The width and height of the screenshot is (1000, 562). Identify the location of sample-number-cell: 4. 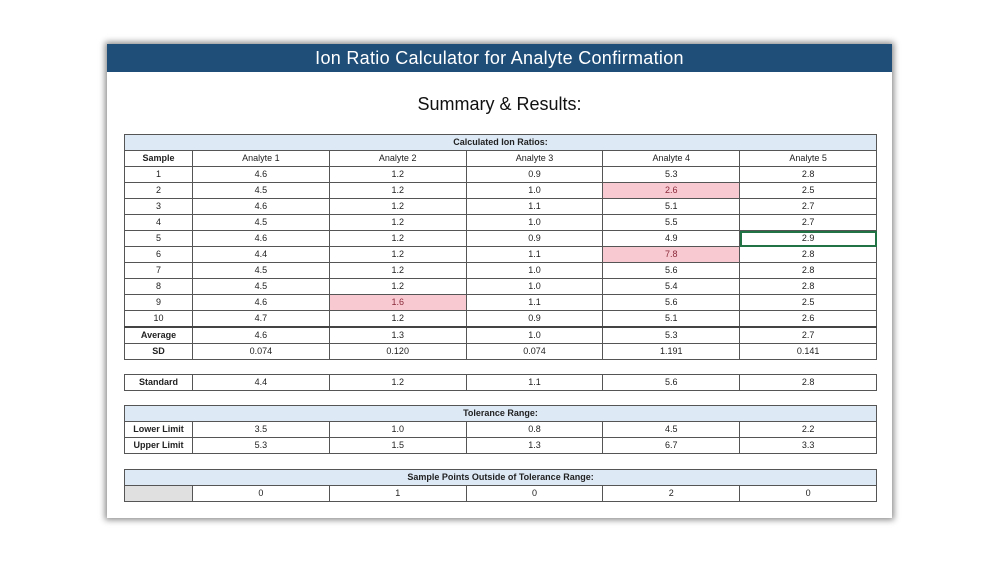
(158, 222).